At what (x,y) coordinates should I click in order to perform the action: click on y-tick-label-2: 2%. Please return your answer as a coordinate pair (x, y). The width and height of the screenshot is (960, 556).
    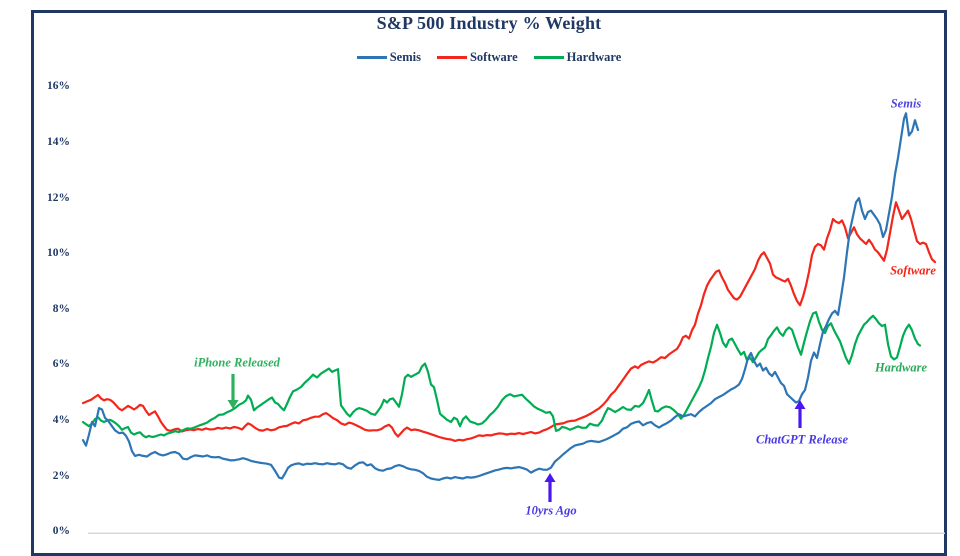
    Looking at the image, I should click on (61, 475).